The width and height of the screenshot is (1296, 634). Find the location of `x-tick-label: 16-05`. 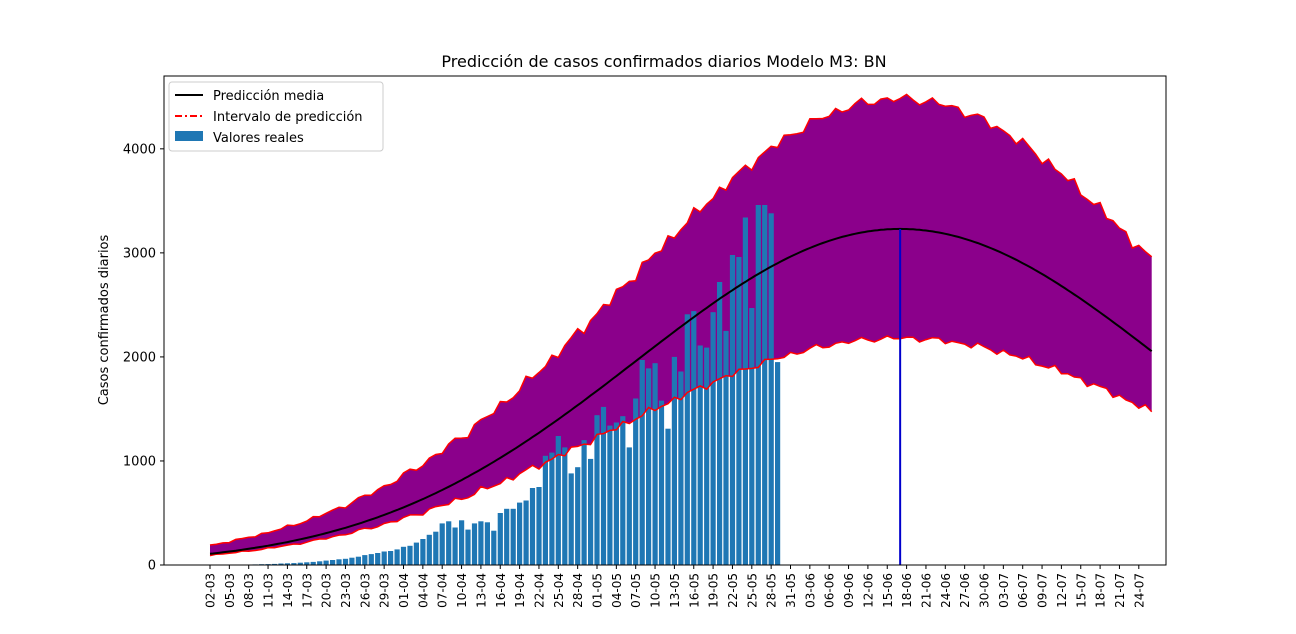

x-tick-label: 16-05 is located at coordinates (694, 590).